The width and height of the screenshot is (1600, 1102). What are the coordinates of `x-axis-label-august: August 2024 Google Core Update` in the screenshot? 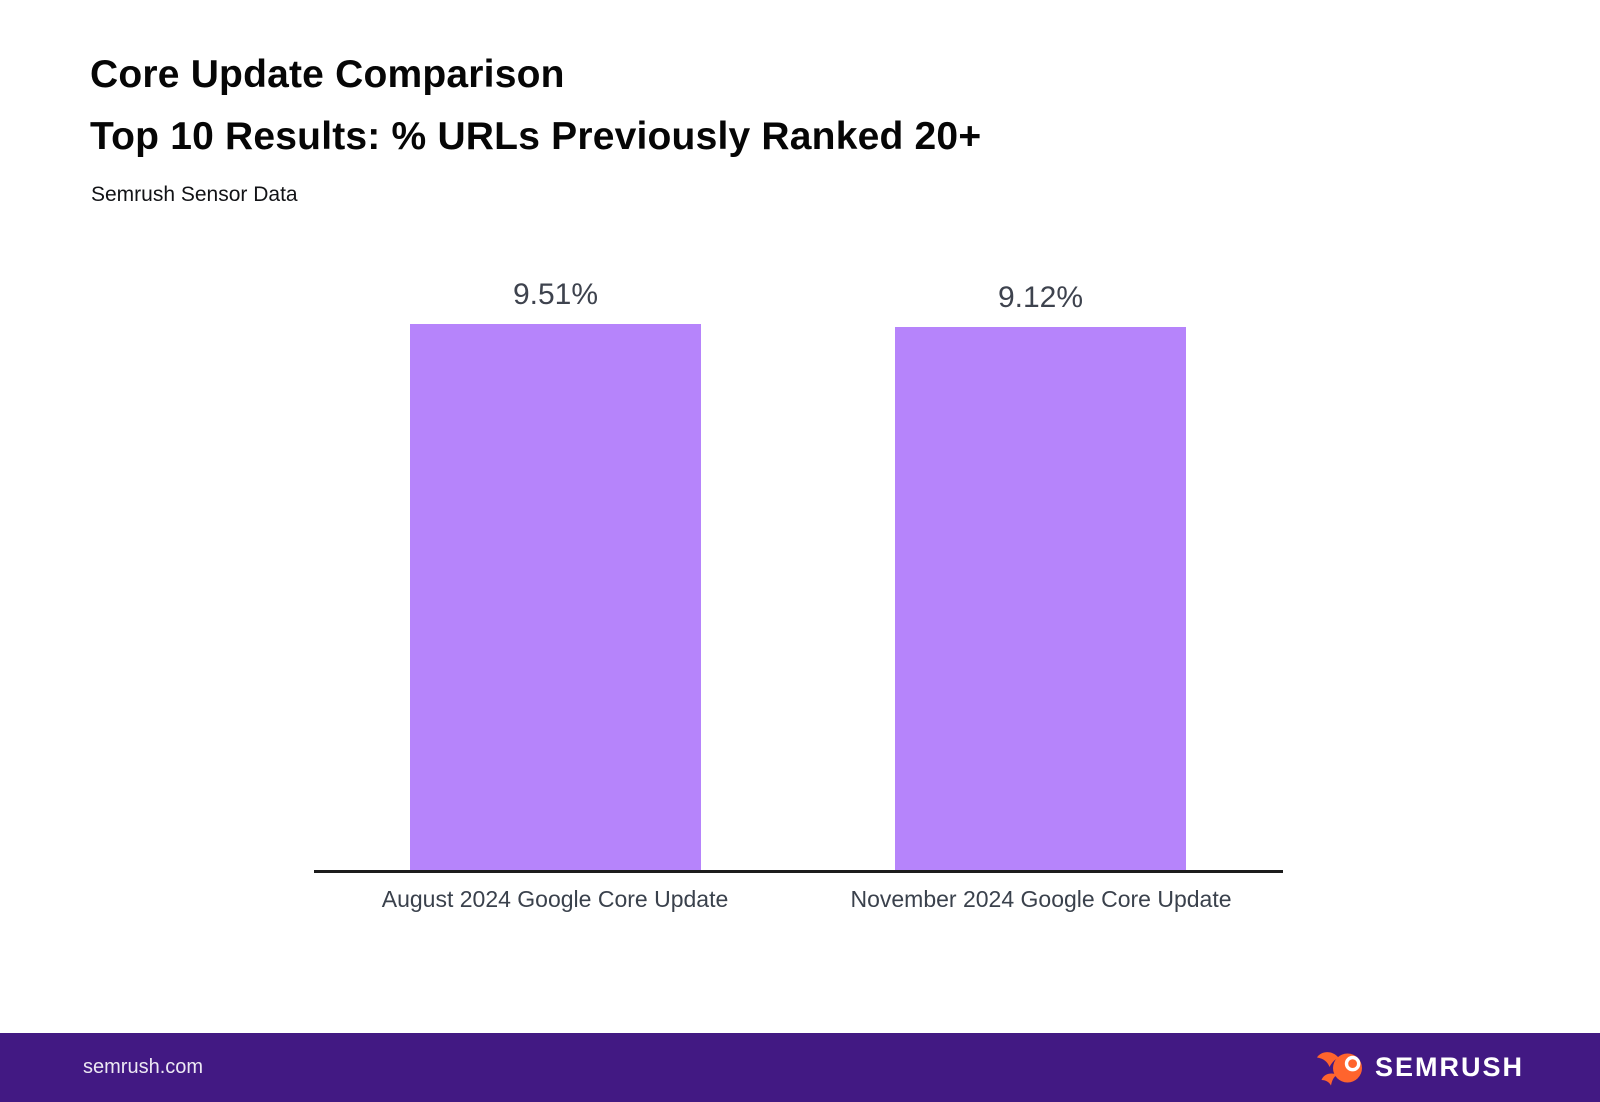 It's located at (555, 899).